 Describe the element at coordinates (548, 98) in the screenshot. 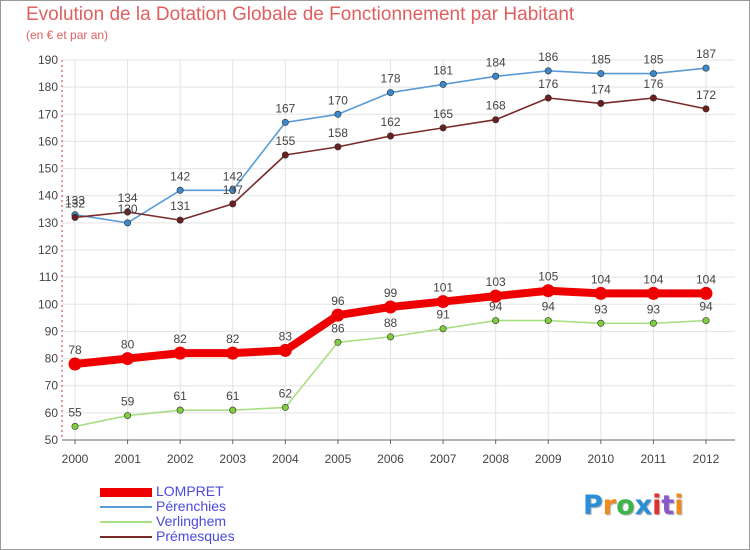

I see `data-point-premesques-2009` at that location.